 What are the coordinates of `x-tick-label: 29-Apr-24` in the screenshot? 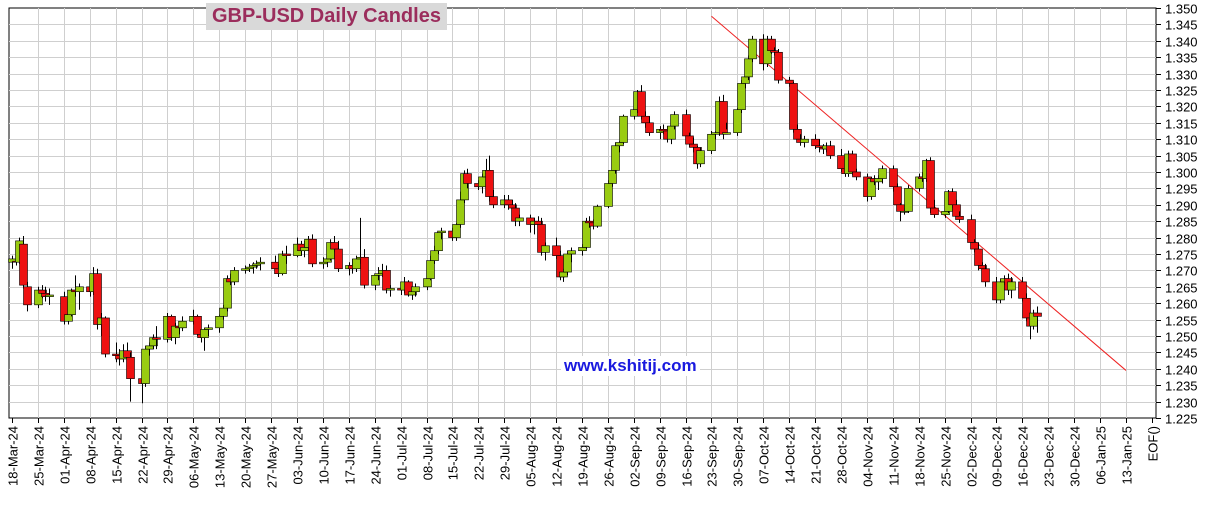 It's located at (168, 455).